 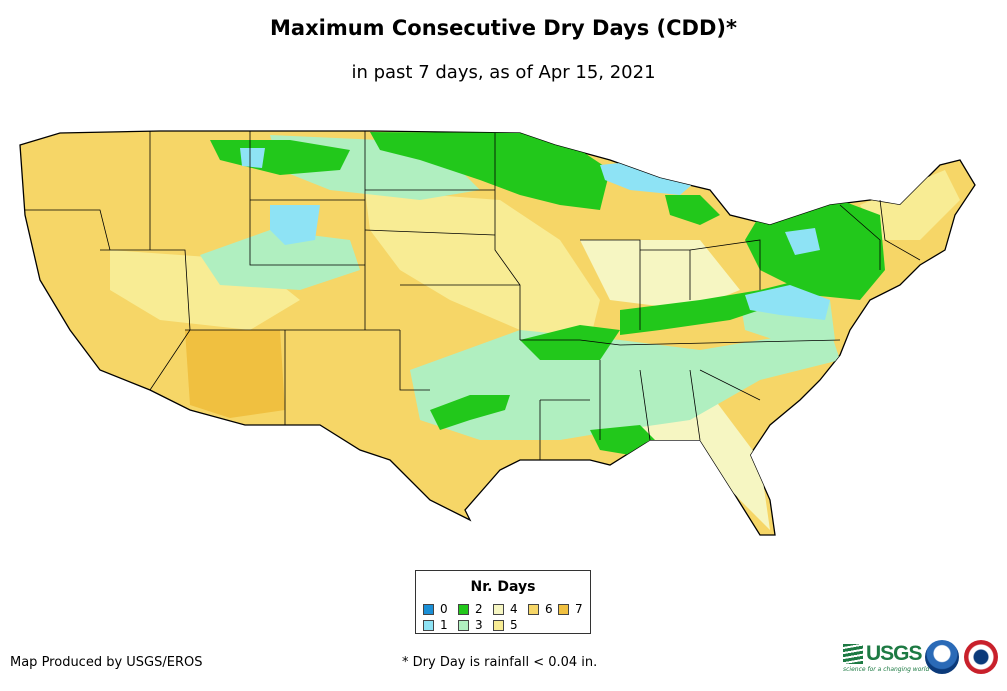 I want to click on legend-label: 2, so click(x=479, y=609).